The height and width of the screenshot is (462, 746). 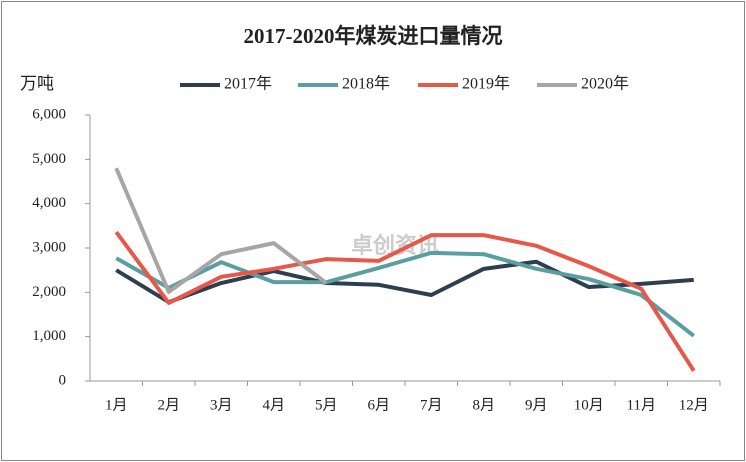 What do you see at coordinates (49, 114) in the screenshot?
I see `y-tick-label: 6,000` at bounding box center [49, 114].